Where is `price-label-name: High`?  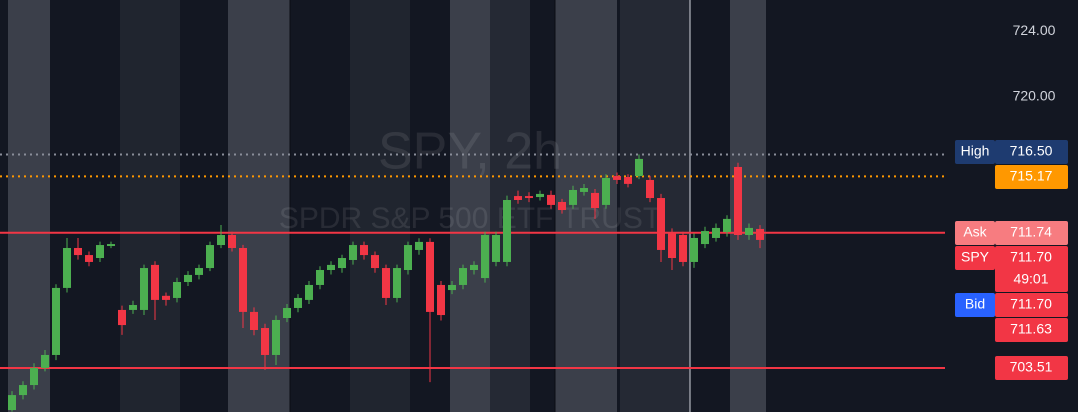
price-label-name: High is located at coordinates (975, 151).